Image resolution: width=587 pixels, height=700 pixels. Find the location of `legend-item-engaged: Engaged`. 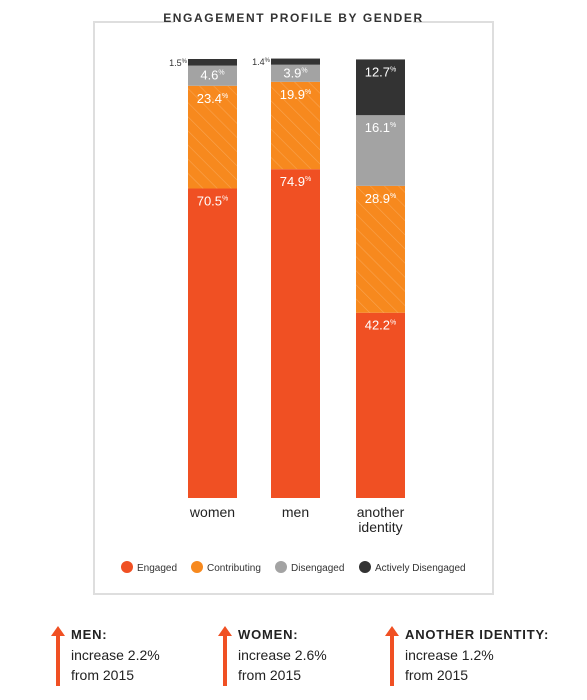

legend-item-engaged: Engaged is located at coordinates (149, 567).